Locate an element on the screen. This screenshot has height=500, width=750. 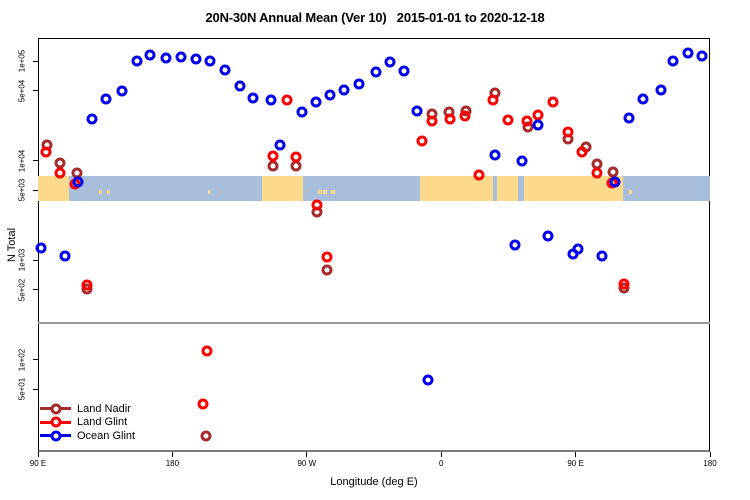
y-axis-tick-label: 1e+05 is located at coordinates (22, 61).